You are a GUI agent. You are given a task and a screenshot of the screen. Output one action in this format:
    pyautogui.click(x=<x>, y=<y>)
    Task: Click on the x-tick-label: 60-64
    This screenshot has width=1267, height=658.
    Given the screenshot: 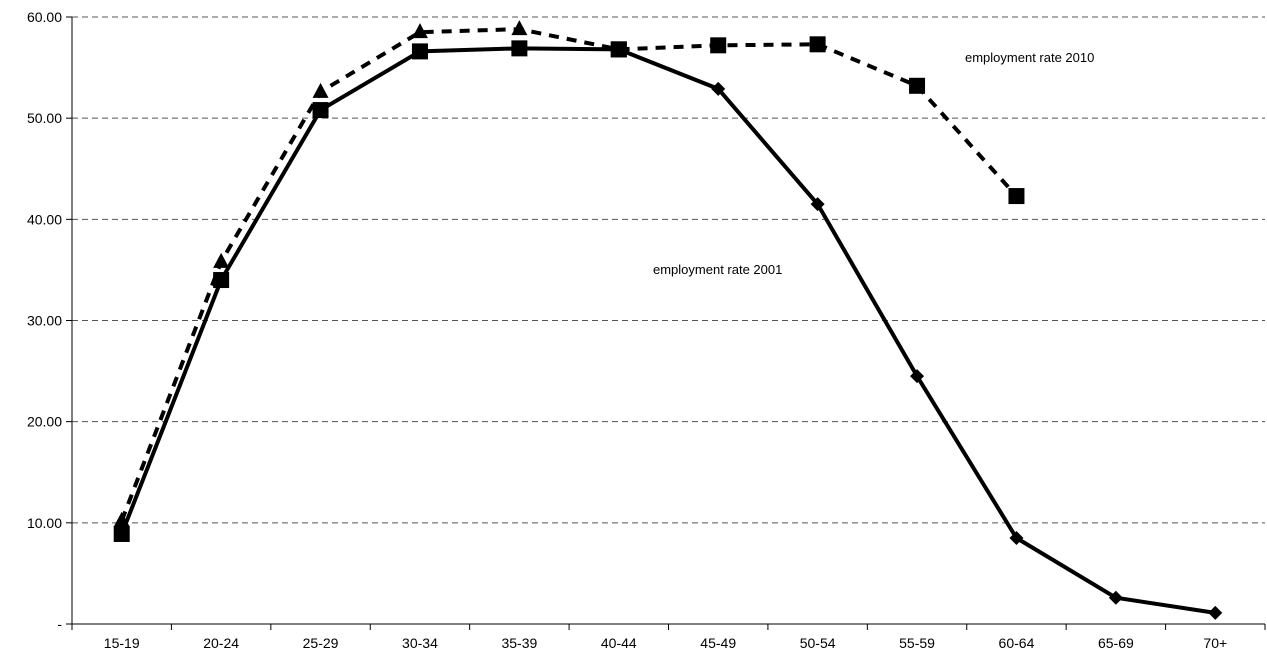 What is the action you would take?
    pyautogui.click(x=1017, y=643)
    